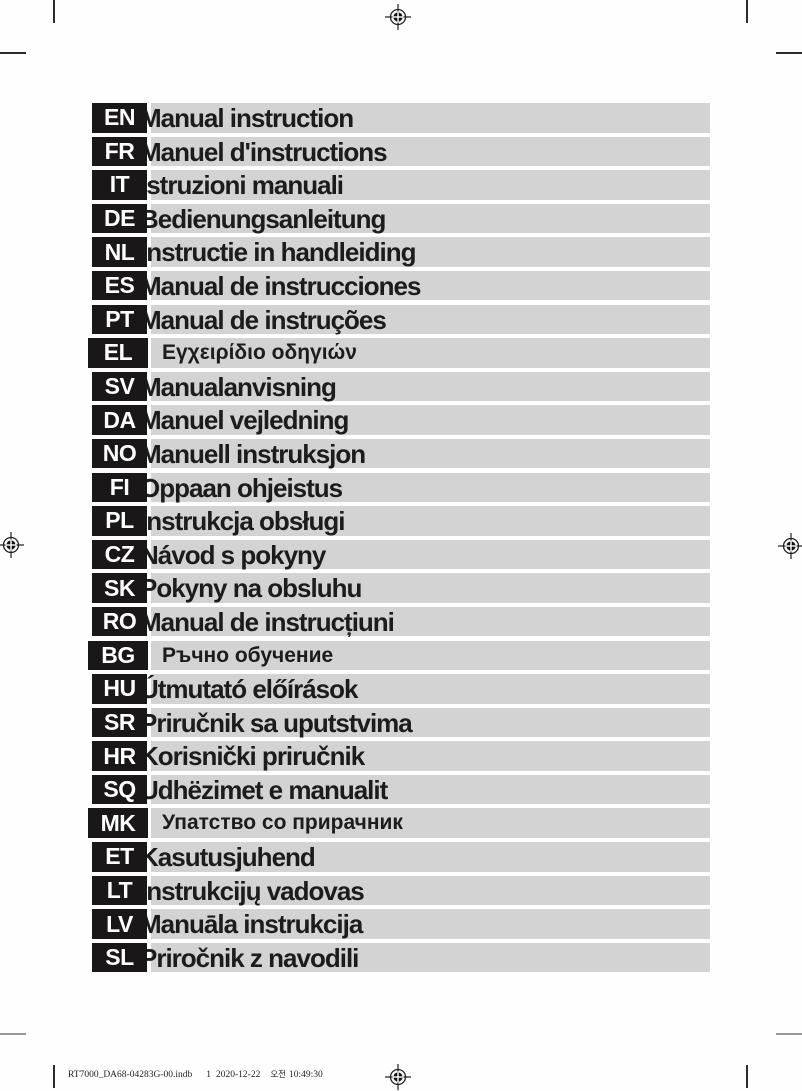  What do you see at coordinates (244, 420) in the screenshot?
I see `language-title-label: Manuel vejledning` at bounding box center [244, 420].